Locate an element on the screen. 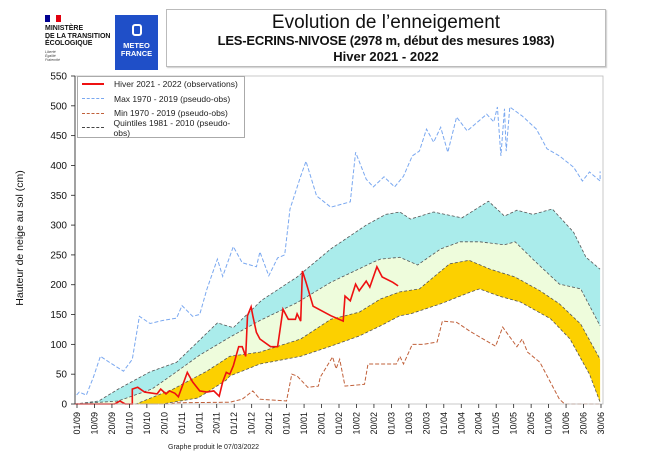  x-tick-label: 01/02 is located at coordinates (339, 423).